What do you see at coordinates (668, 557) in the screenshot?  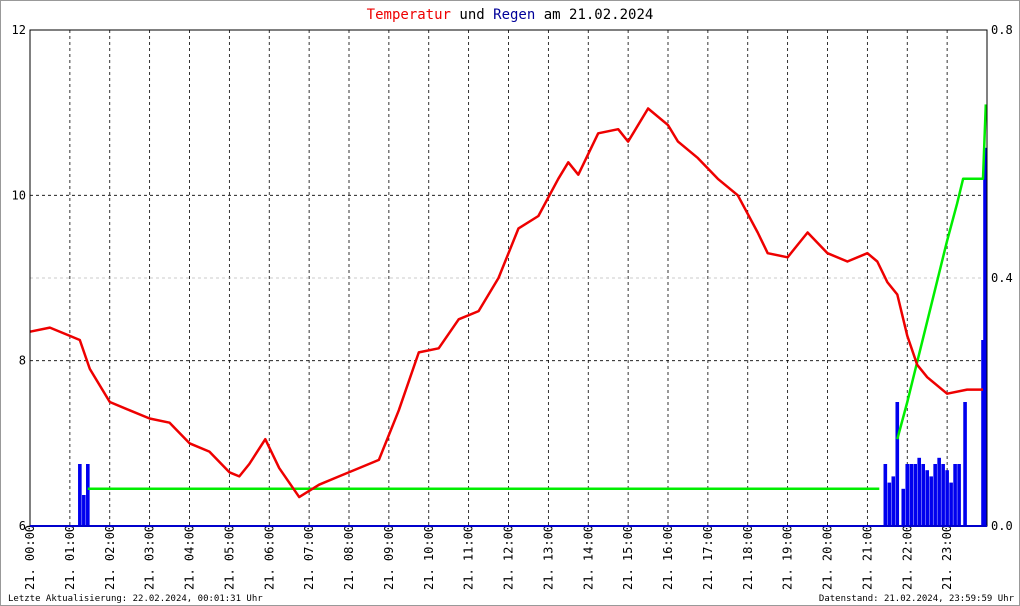 I see `x-tick-label: 21. 16:00` at bounding box center [668, 557].